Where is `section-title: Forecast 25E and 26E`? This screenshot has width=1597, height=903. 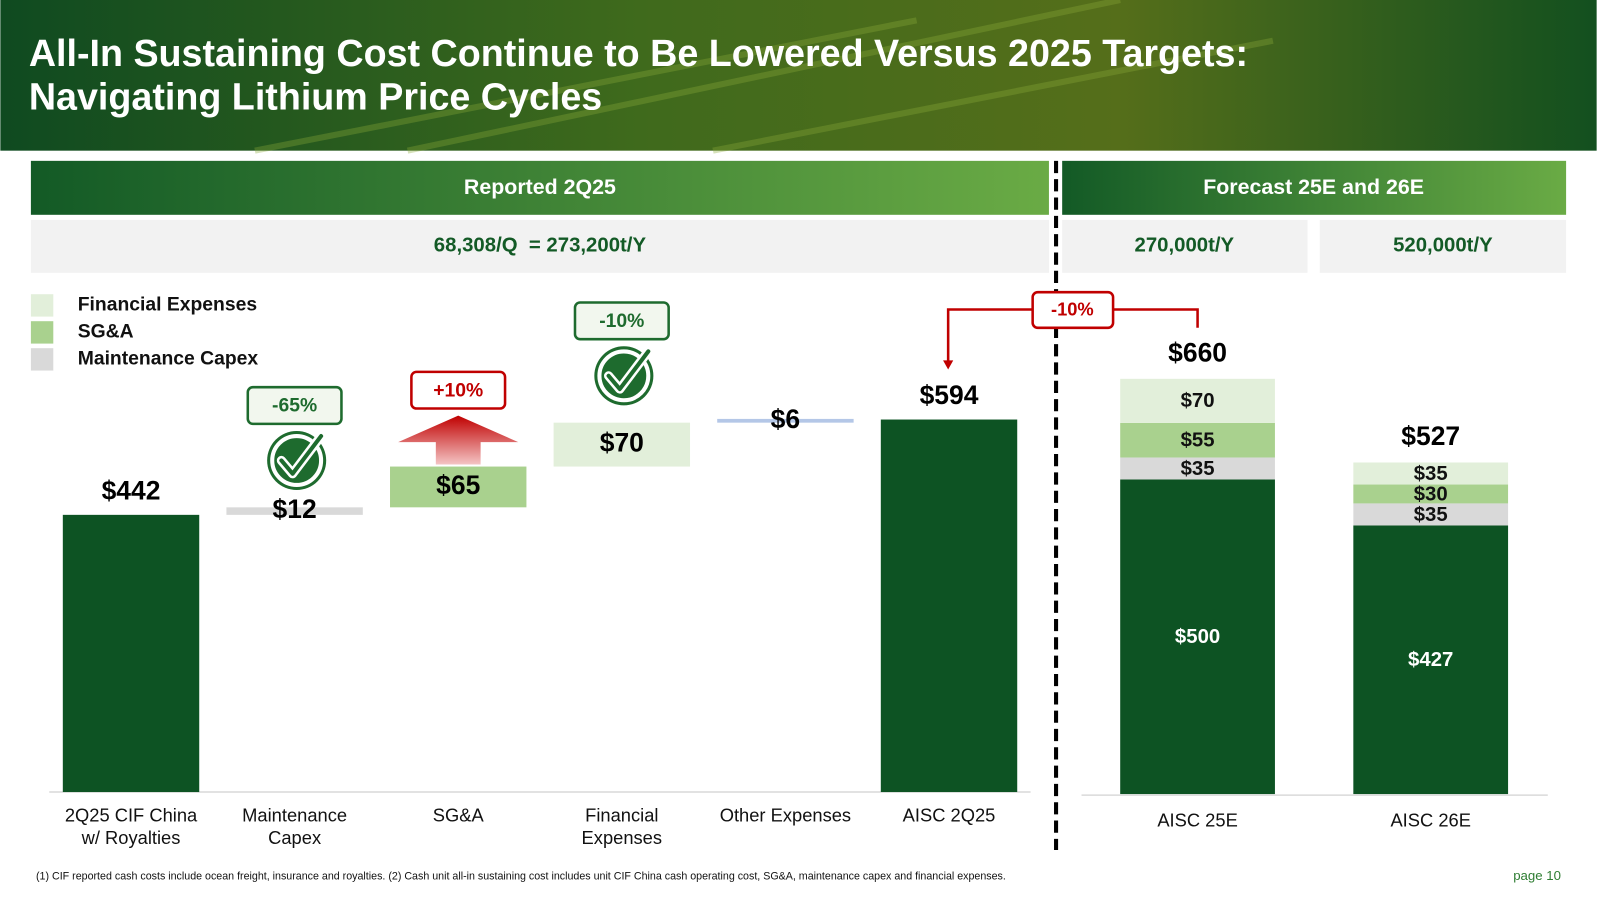
section-title: Forecast 25E and 26E is located at coordinates (1313, 187).